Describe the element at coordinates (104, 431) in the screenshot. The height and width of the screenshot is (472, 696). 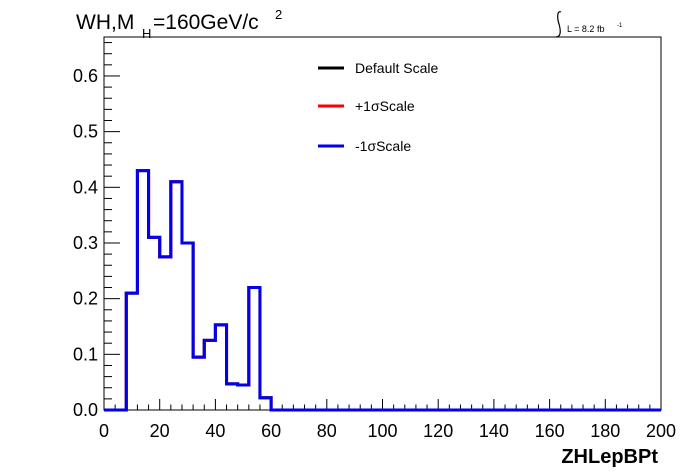
I see `x-tick-label: 0` at that location.